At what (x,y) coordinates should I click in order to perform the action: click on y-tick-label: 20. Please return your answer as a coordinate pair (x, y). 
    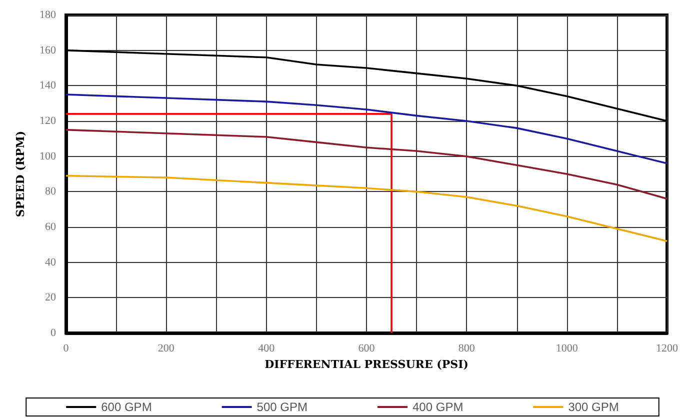
    Looking at the image, I should click on (50, 298).